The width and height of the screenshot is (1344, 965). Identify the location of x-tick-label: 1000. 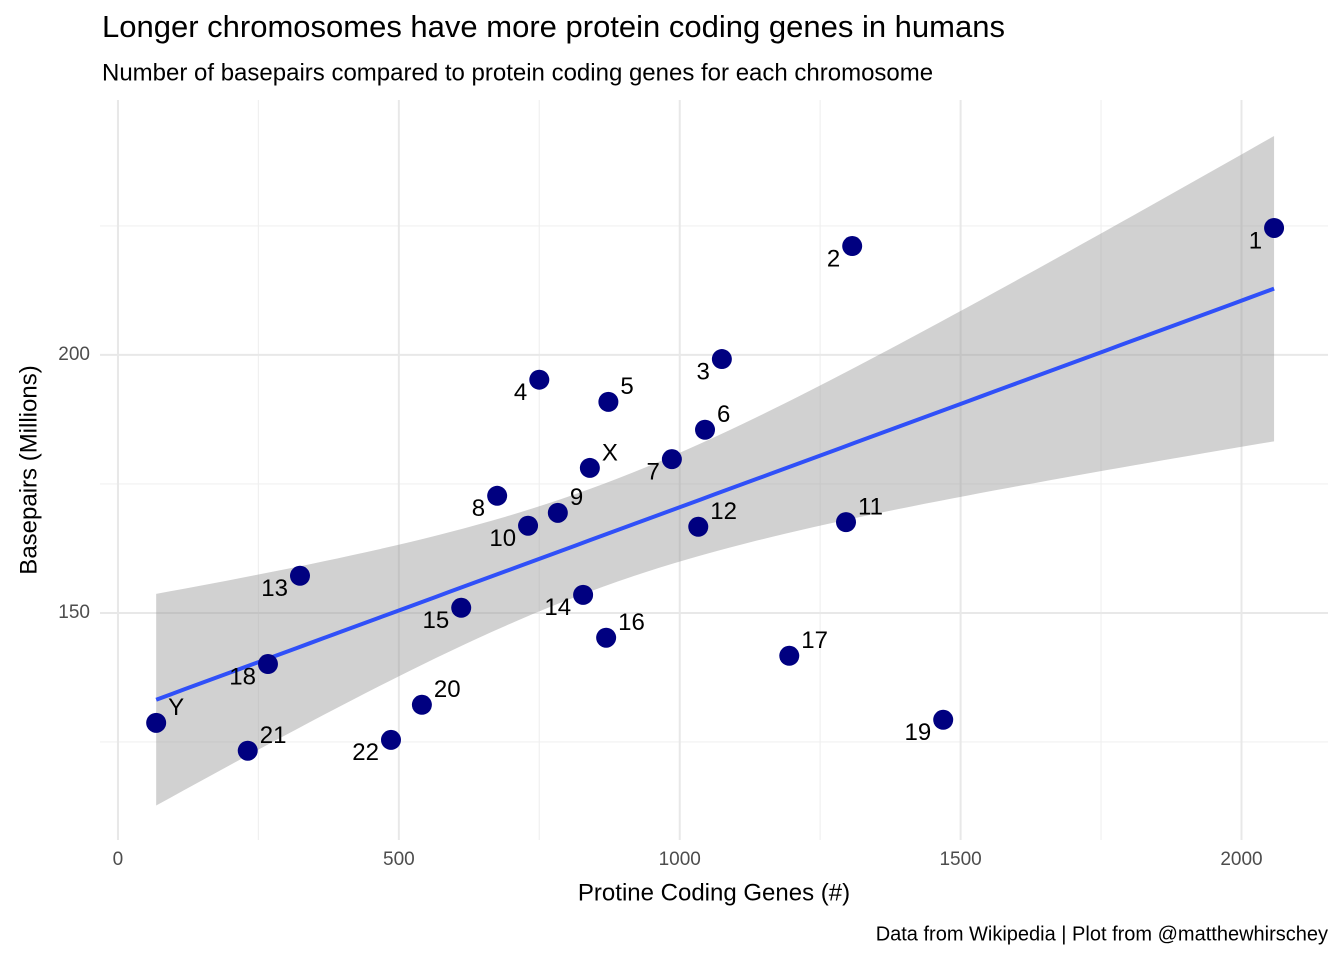
(680, 859).